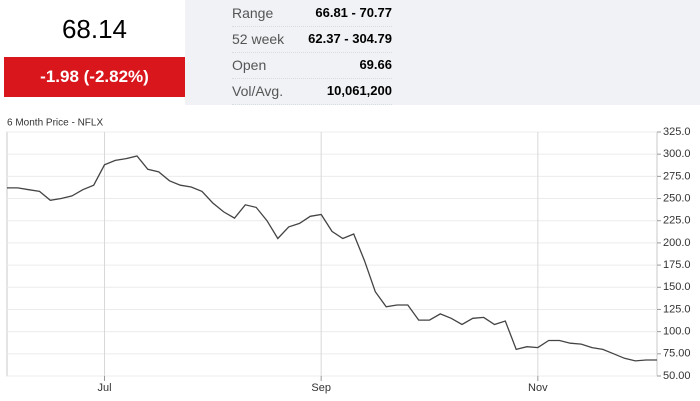 The image size is (700, 401). What do you see at coordinates (104, 388) in the screenshot?
I see `x-tick-label: Jul` at bounding box center [104, 388].